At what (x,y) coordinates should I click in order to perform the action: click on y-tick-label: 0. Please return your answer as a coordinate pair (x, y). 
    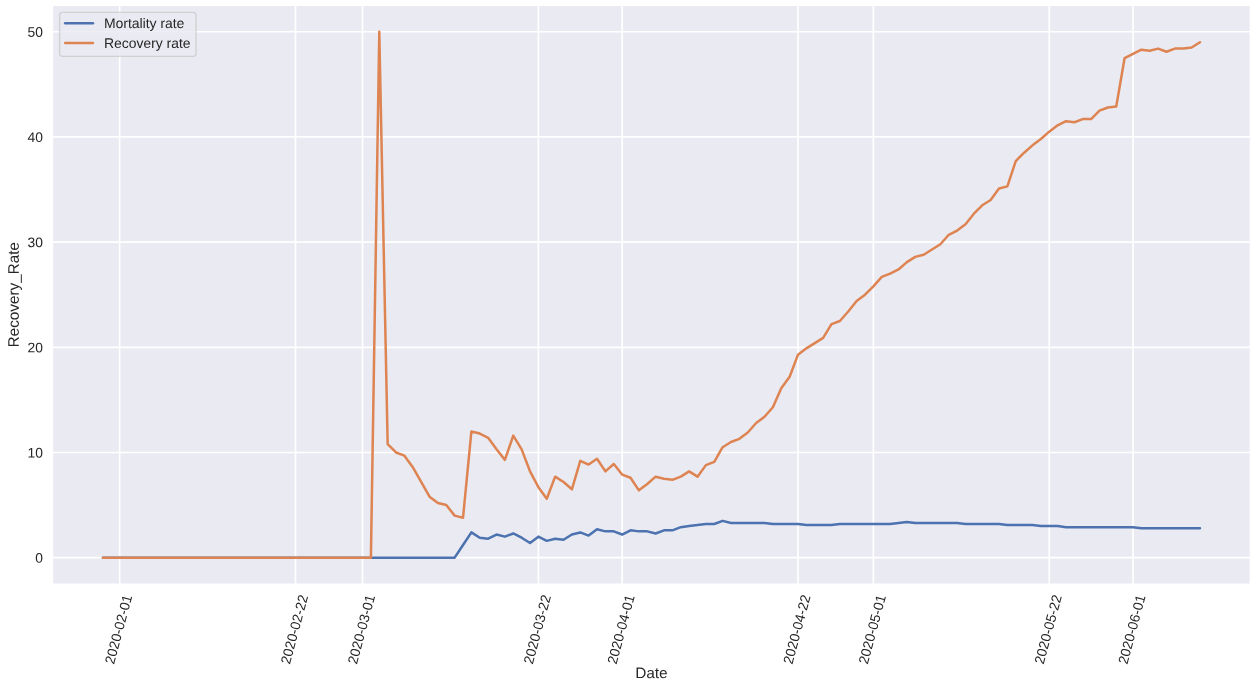
    Looking at the image, I should click on (39, 558).